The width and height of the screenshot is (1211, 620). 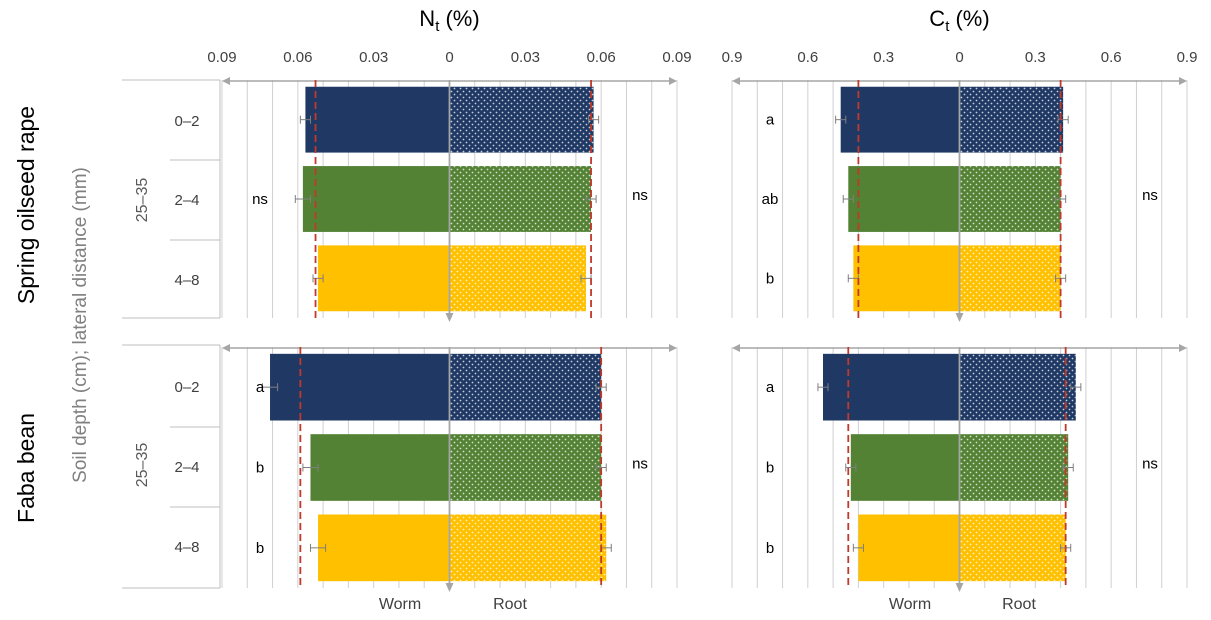 I want to click on significance-letter-worm: ns, so click(x=260, y=199).